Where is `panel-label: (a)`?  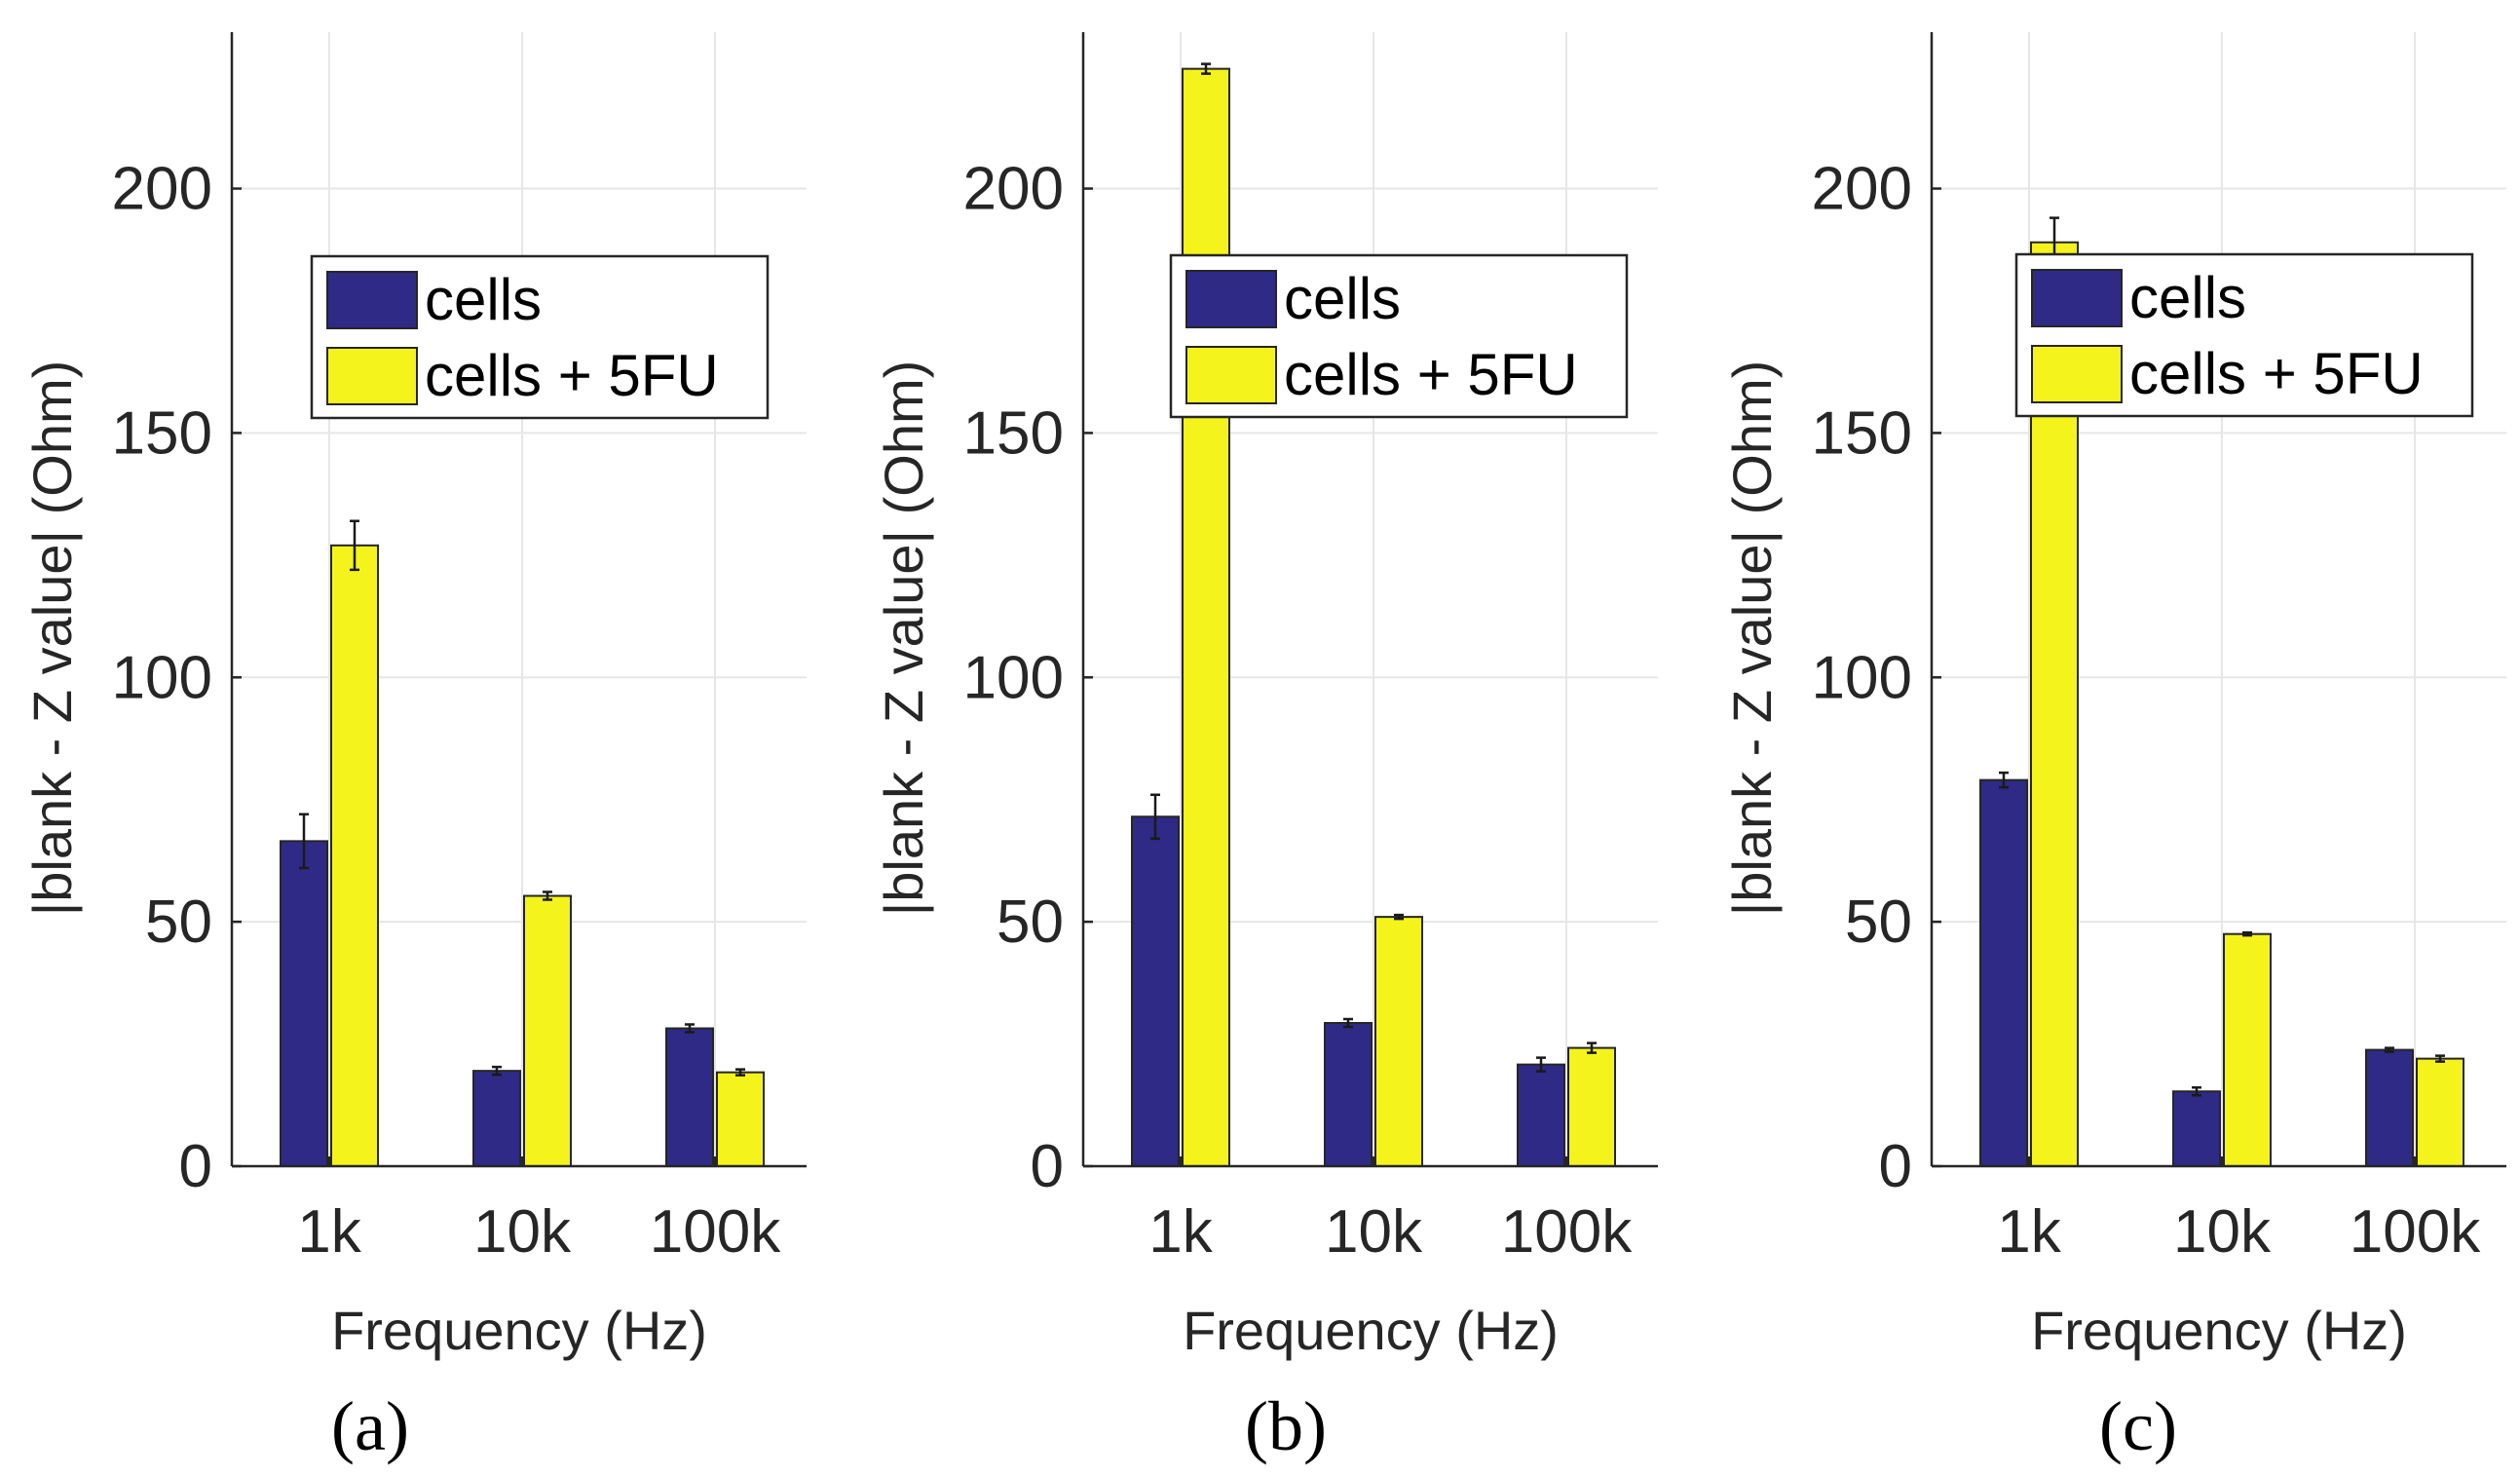
panel-label: (a) is located at coordinates (370, 1426).